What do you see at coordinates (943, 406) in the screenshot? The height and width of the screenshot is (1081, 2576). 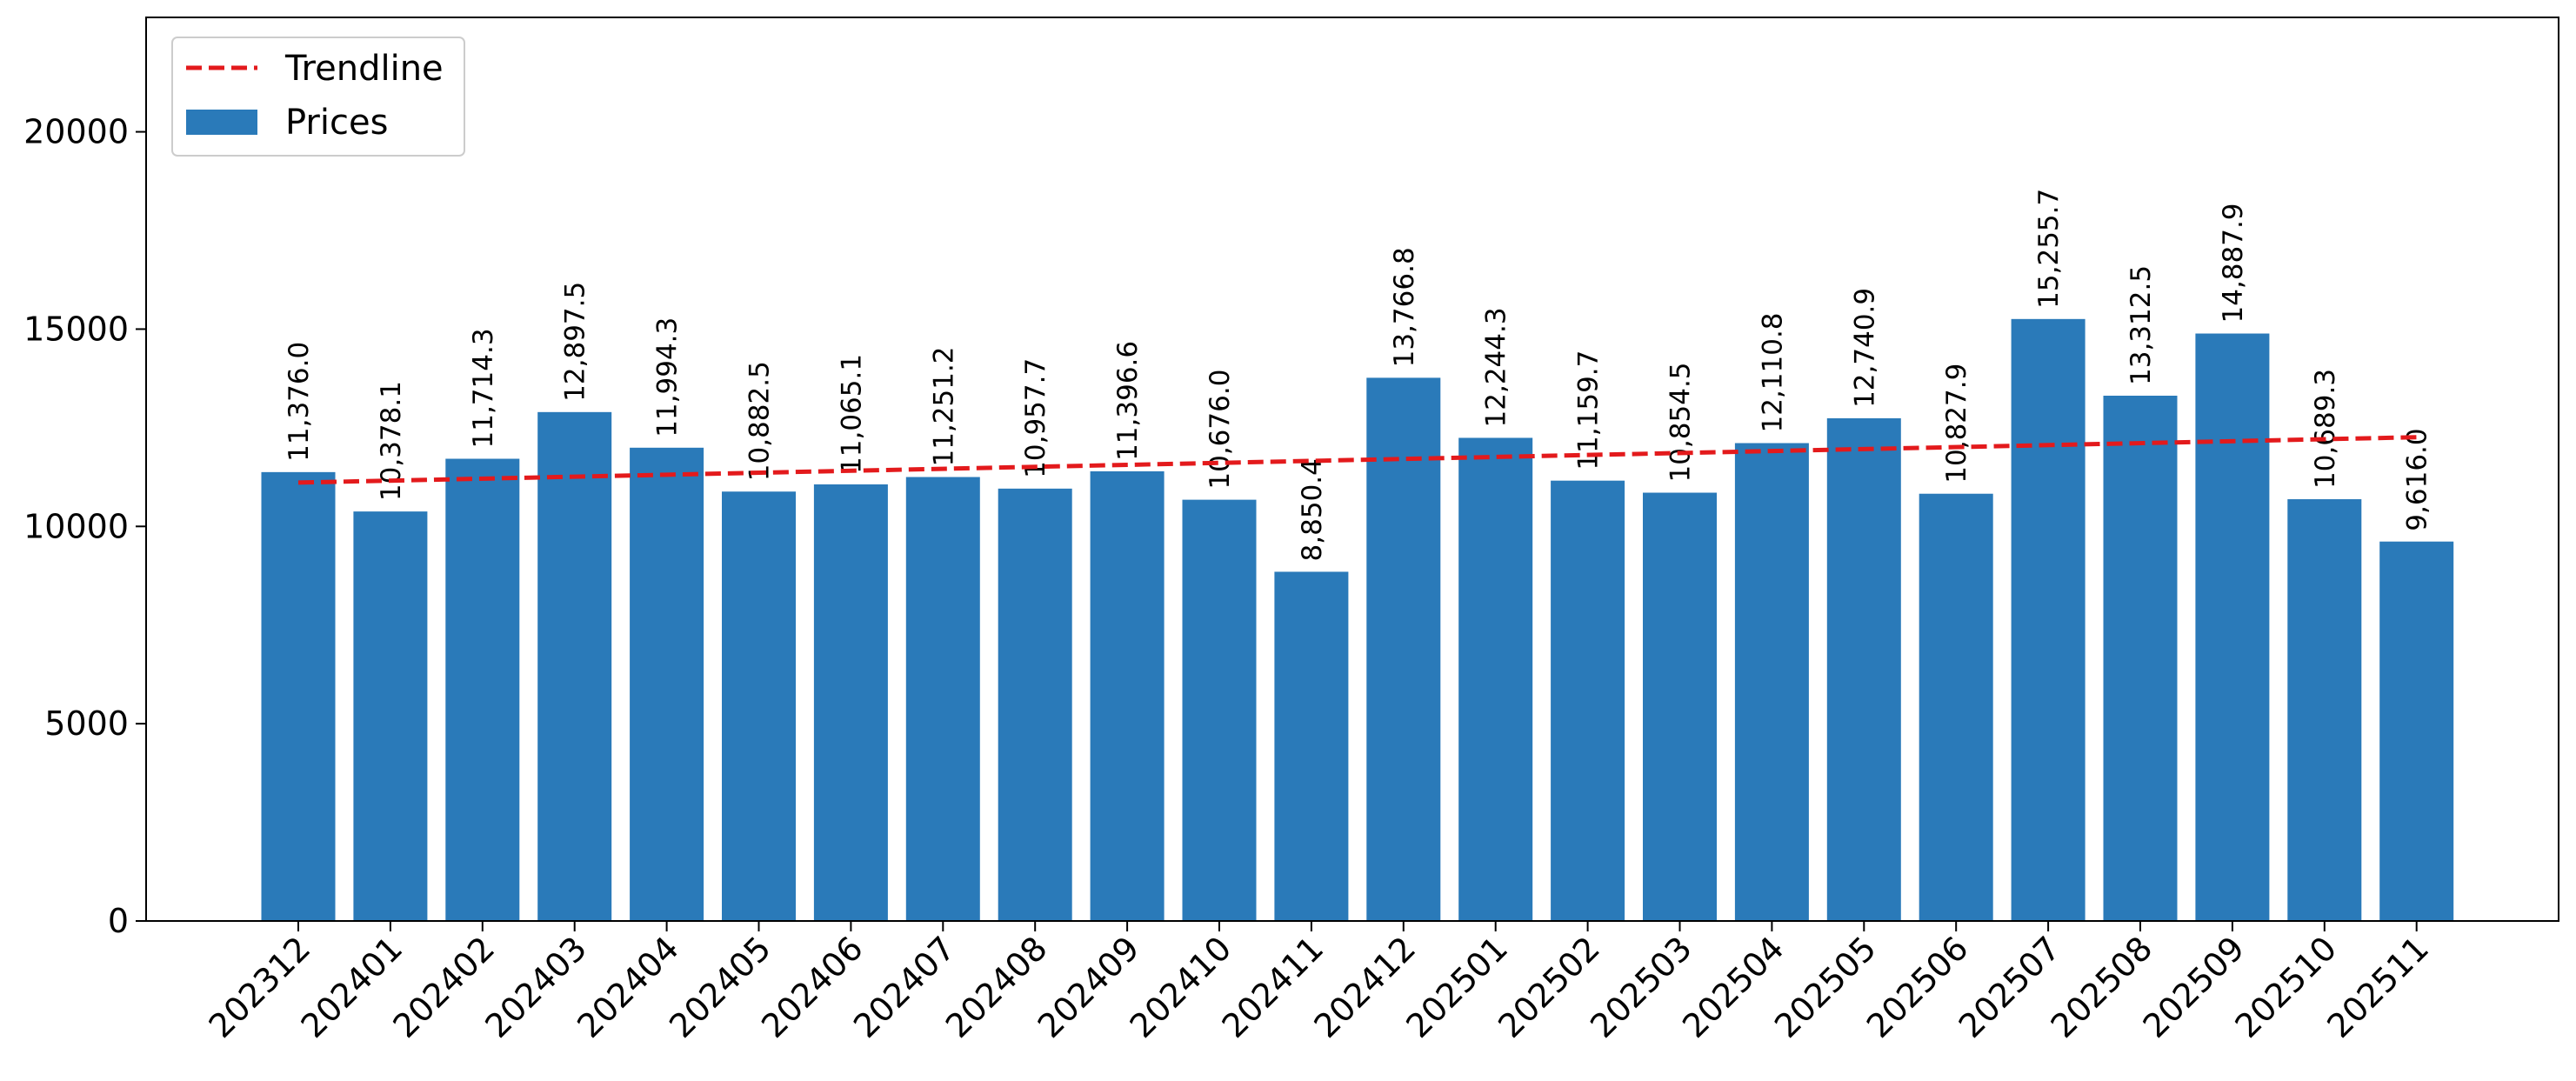 I see `bar-value-label: 11,251.2` at bounding box center [943, 406].